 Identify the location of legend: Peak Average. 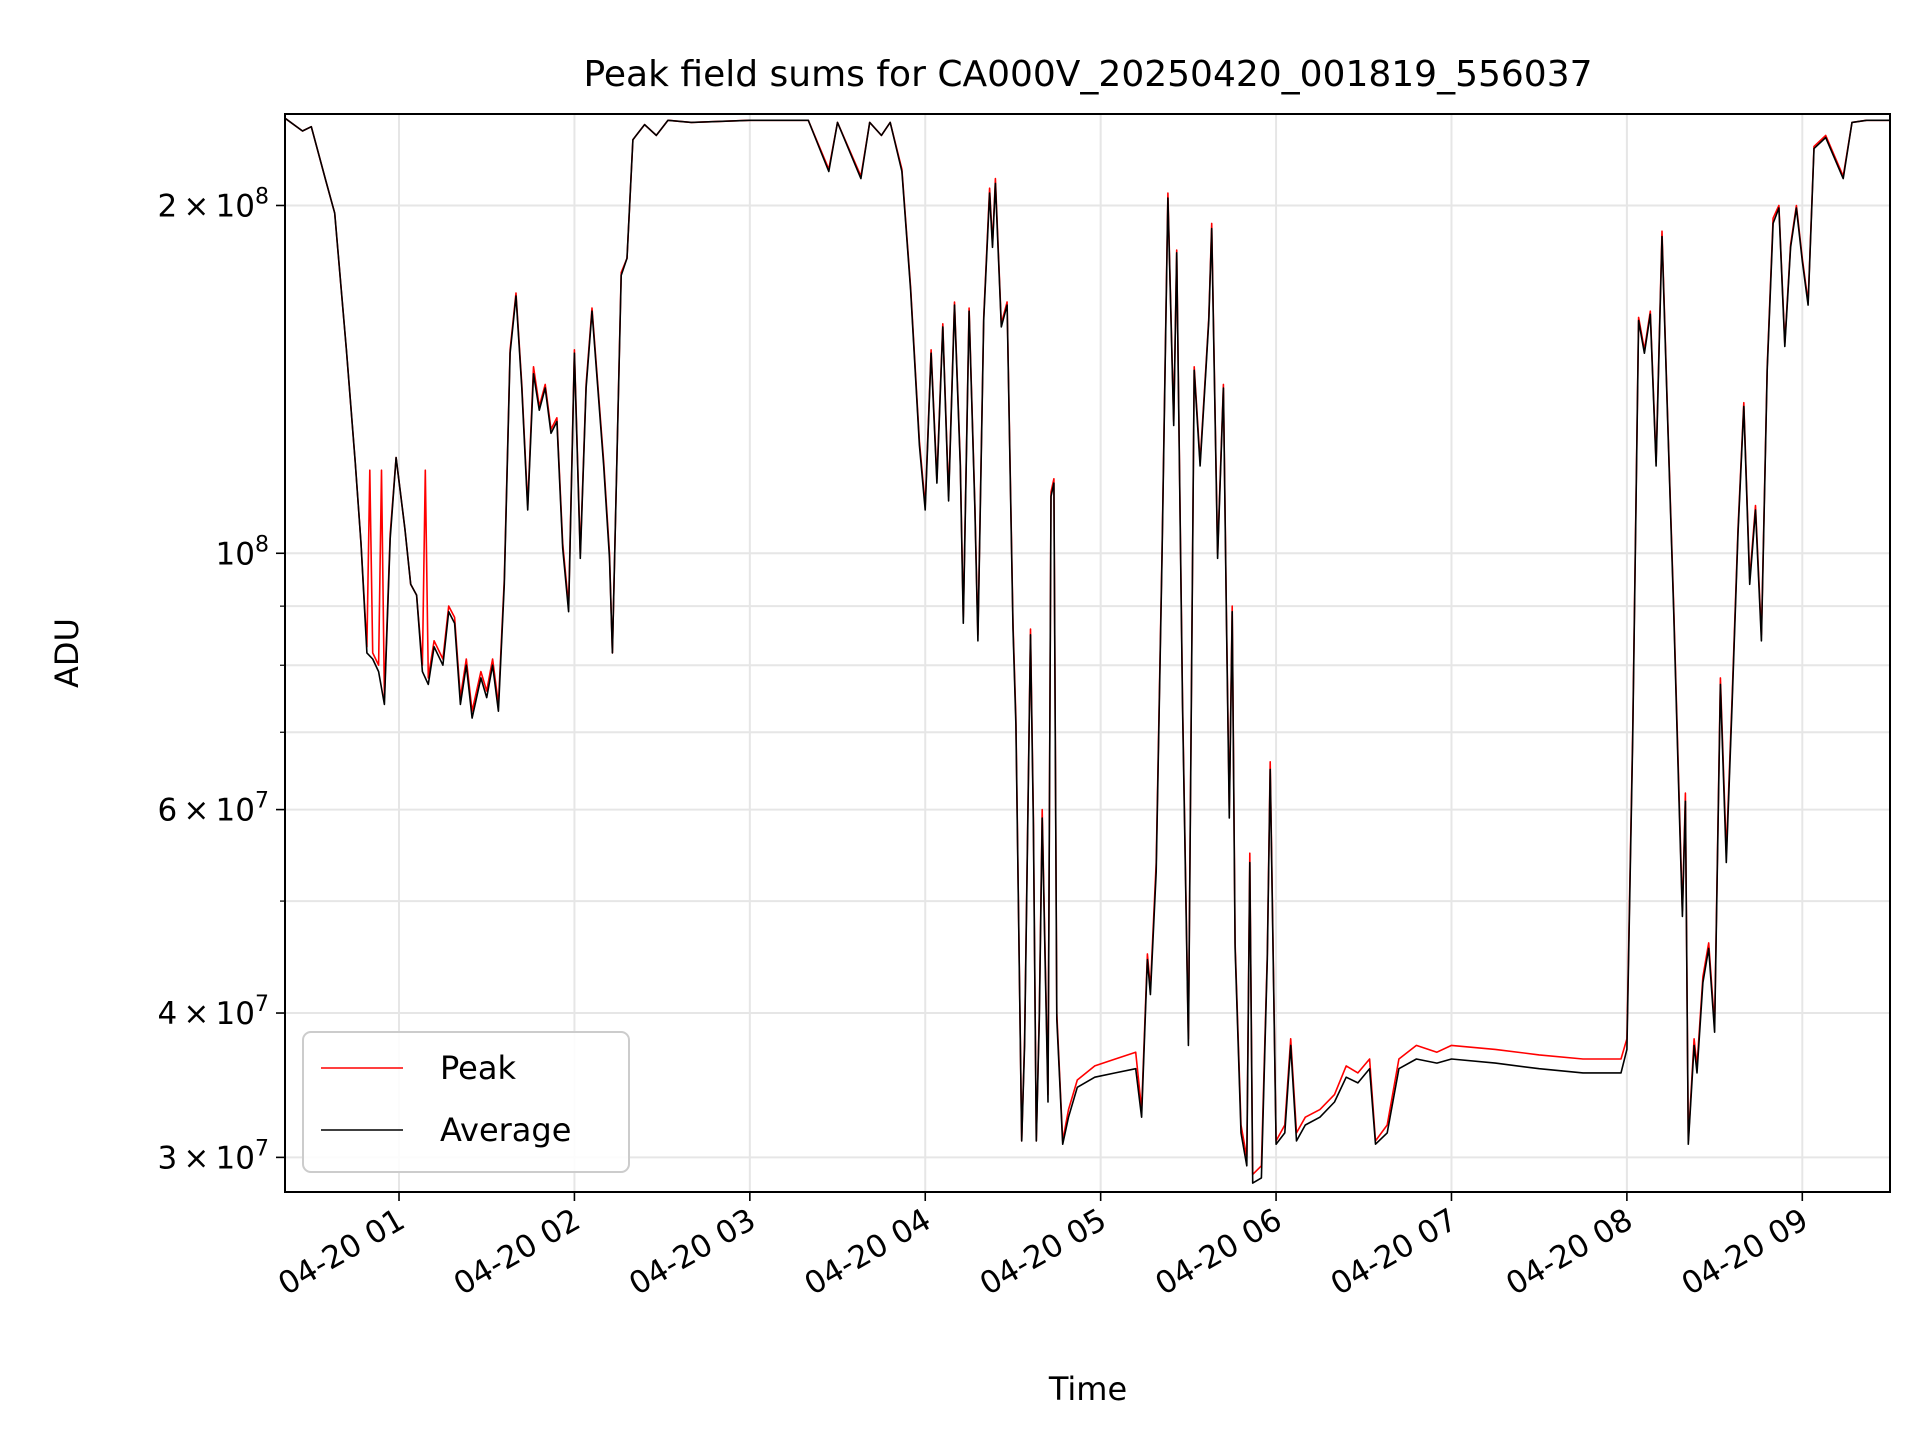
(466, 1102).